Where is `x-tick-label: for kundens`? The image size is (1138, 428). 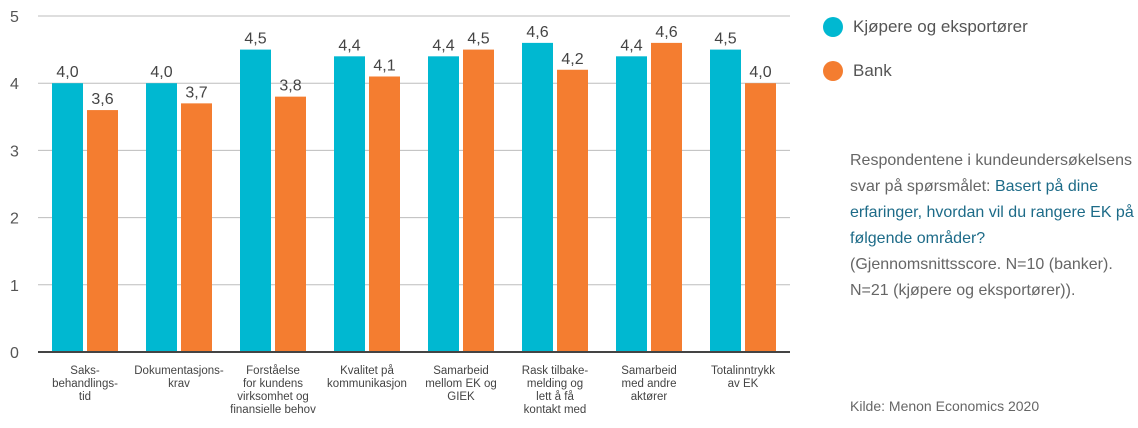 x-tick-label: for kundens is located at coordinates (273, 384).